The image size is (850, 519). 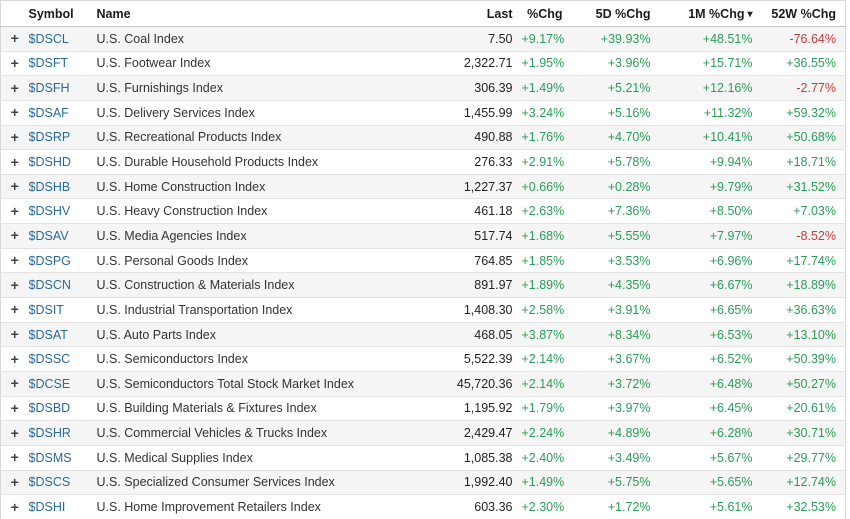 What do you see at coordinates (49, 383) in the screenshot?
I see `symbol-link: $DCSE` at bounding box center [49, 383].